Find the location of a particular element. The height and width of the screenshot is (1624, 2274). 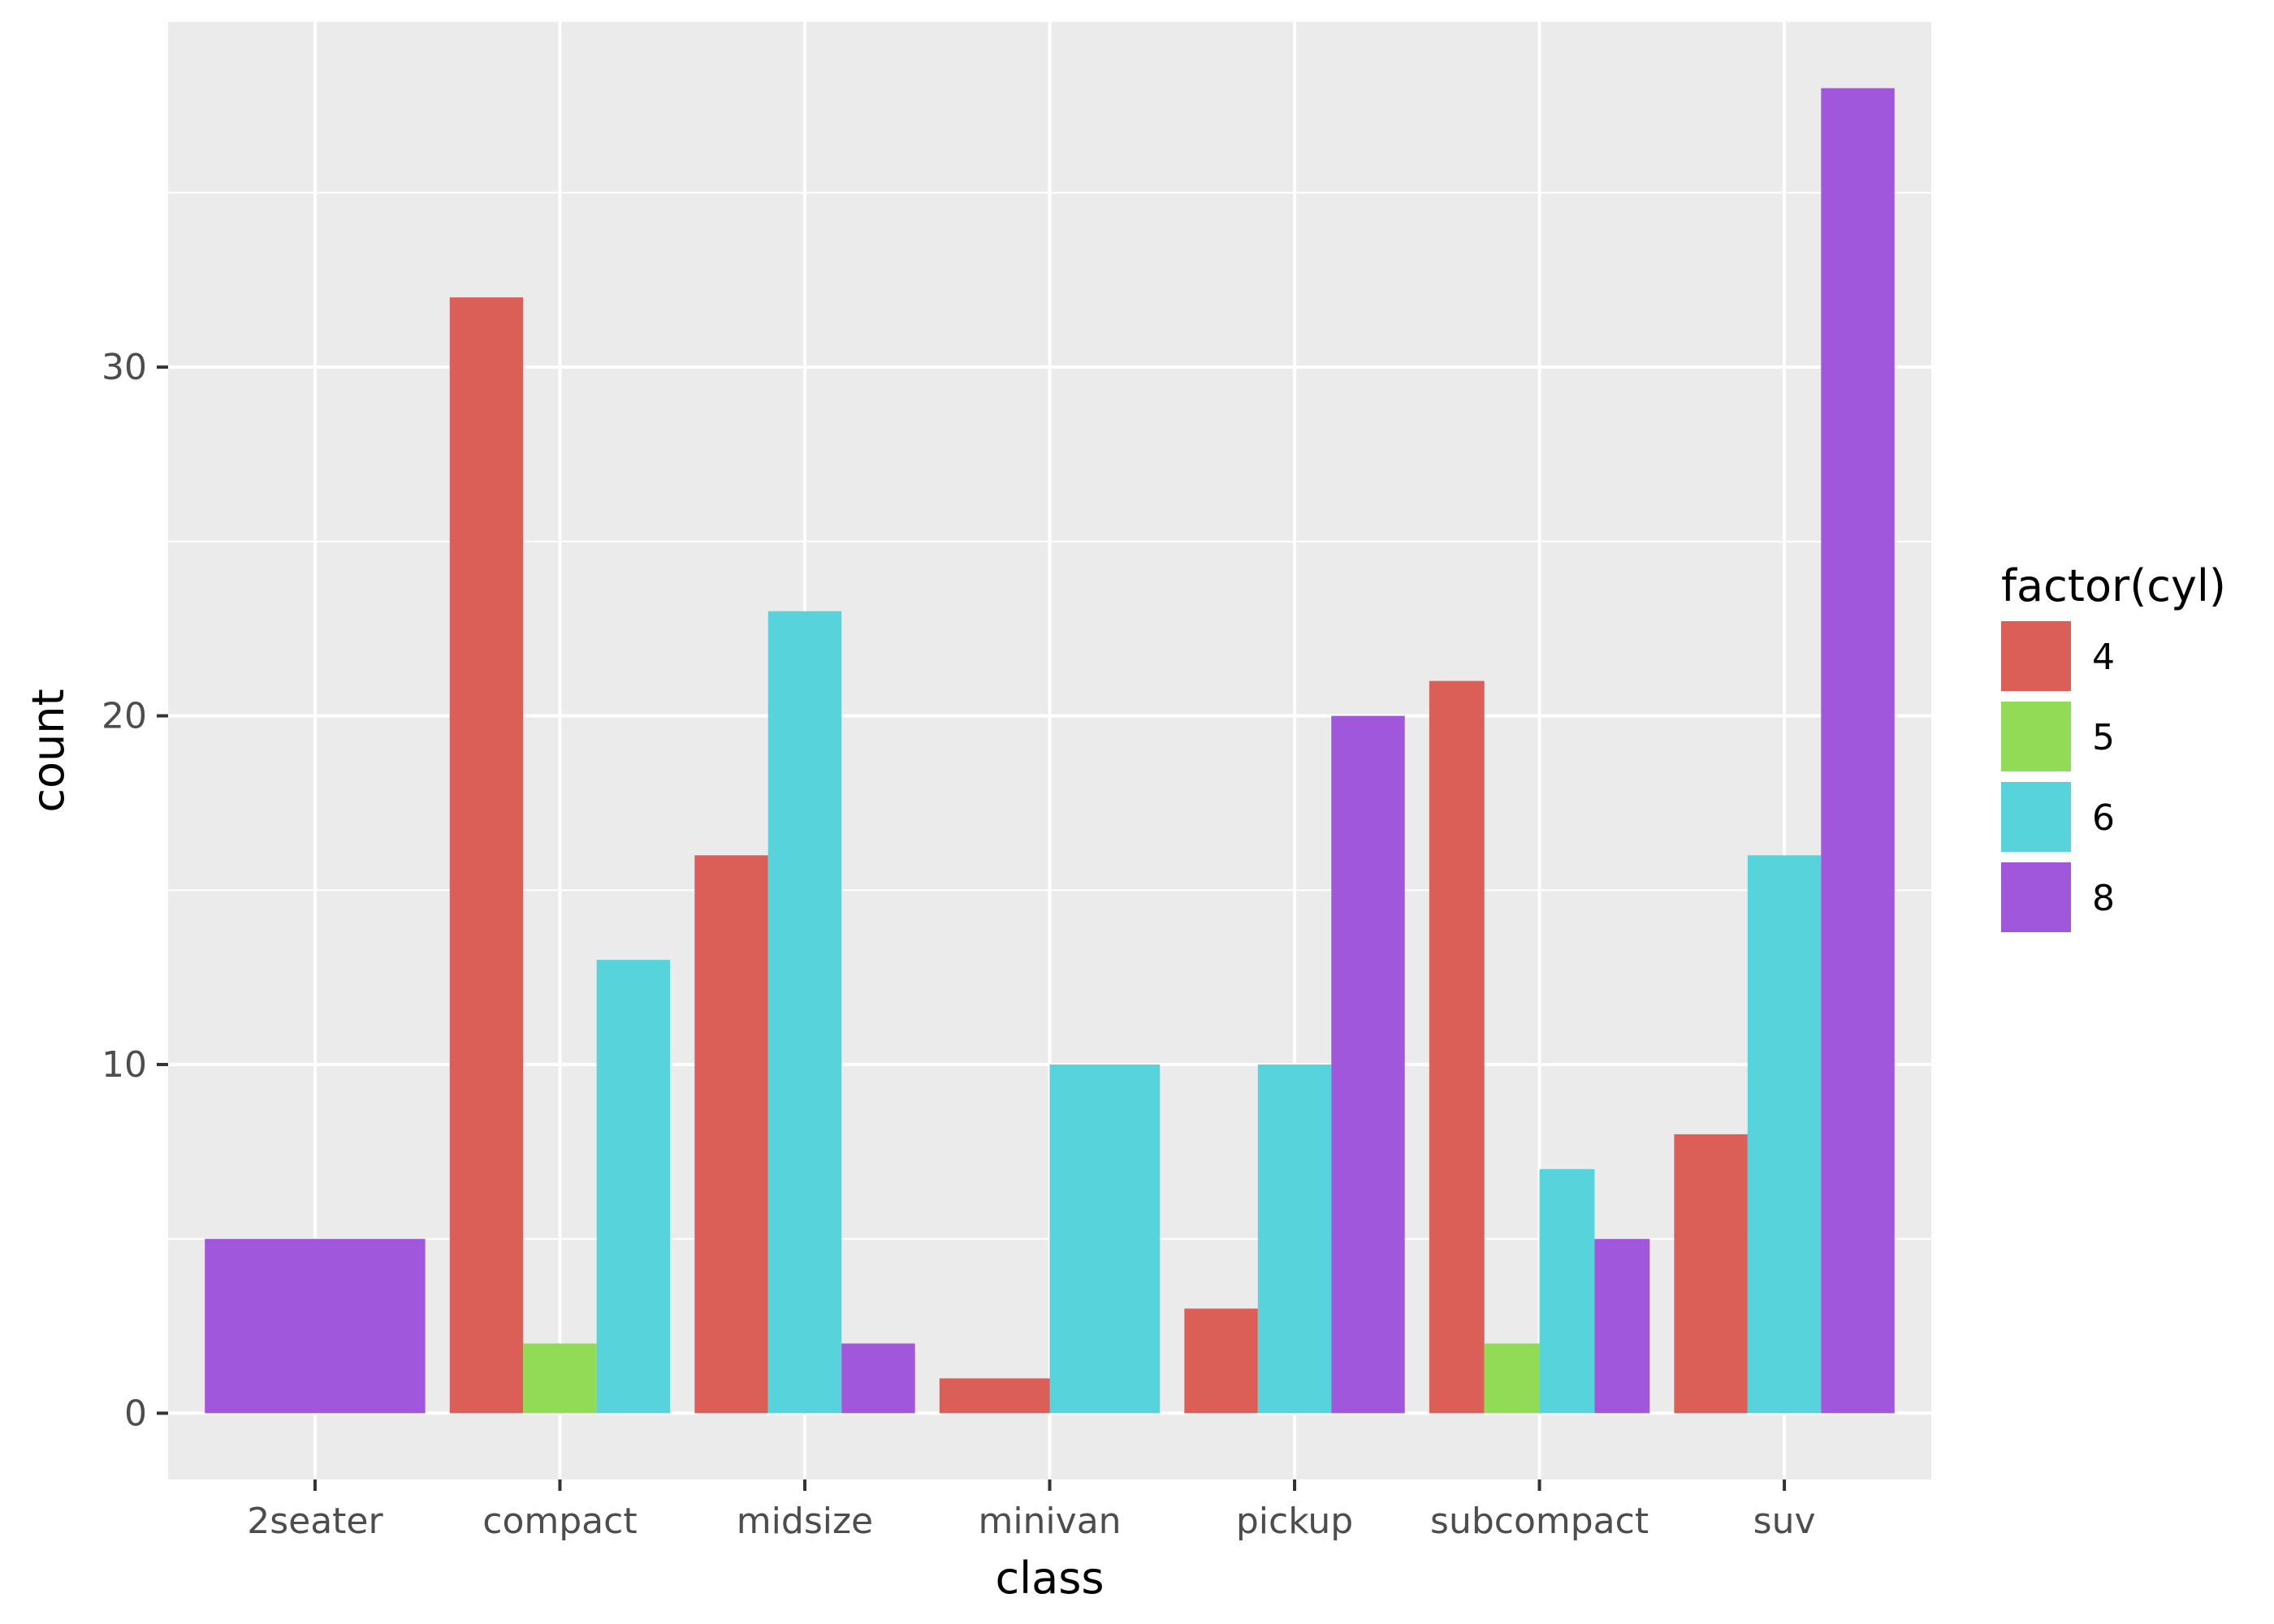

x-tick-label: compact is located at coordinates (560, 1522).